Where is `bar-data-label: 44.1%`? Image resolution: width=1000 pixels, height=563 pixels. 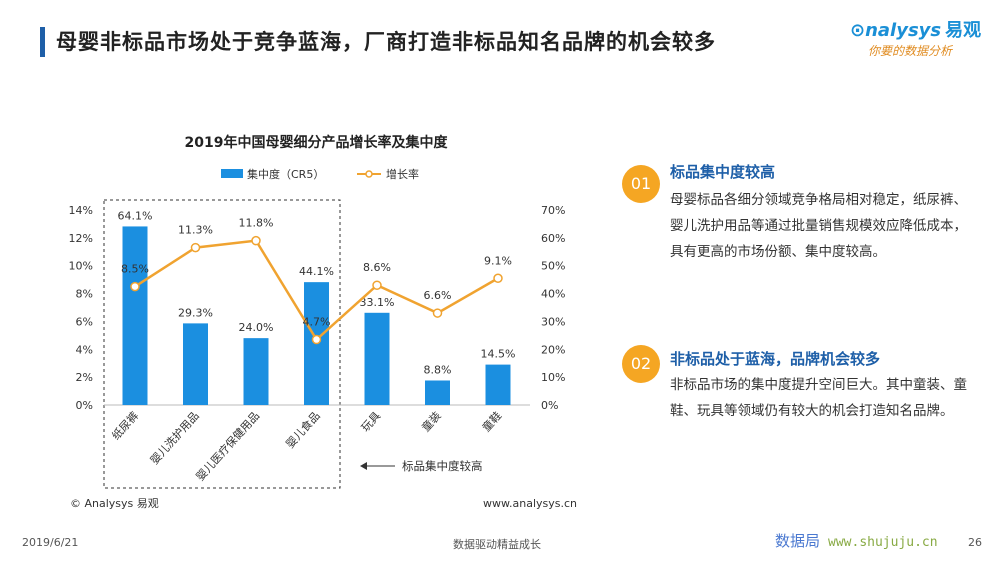 bar-data-label: 44.1% is located at coordinates (316, 271).